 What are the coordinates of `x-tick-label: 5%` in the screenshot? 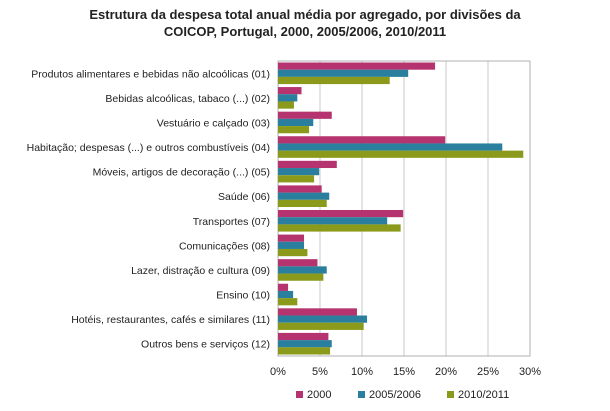 It's located at (320, 372).